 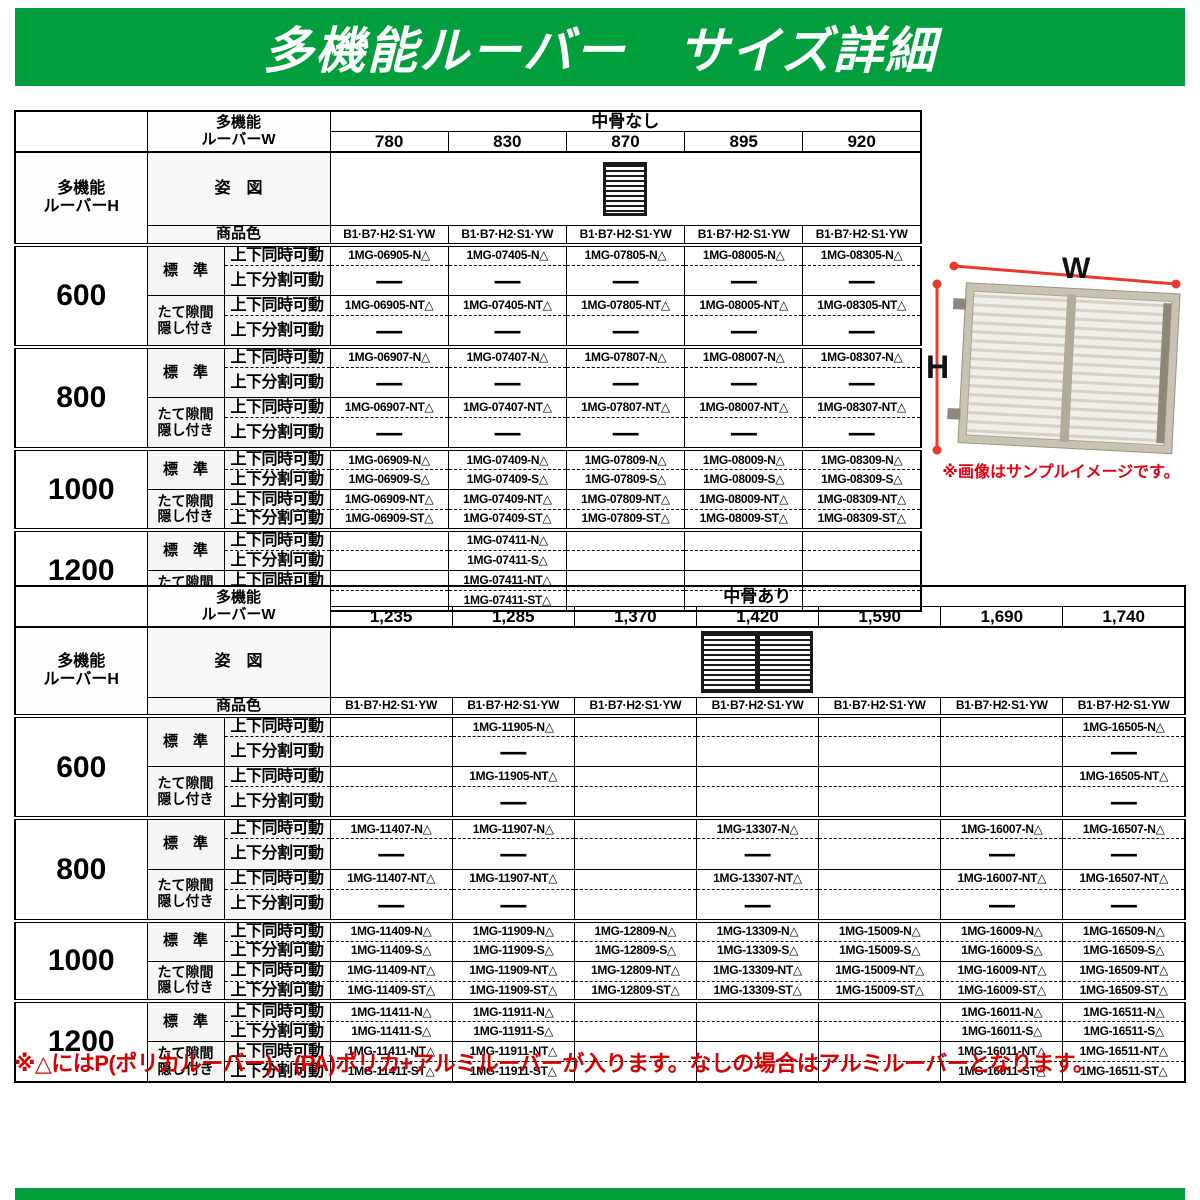 I want to click on product-code-cell: 1MG-11411-N△, so click(x=391, y=1010).